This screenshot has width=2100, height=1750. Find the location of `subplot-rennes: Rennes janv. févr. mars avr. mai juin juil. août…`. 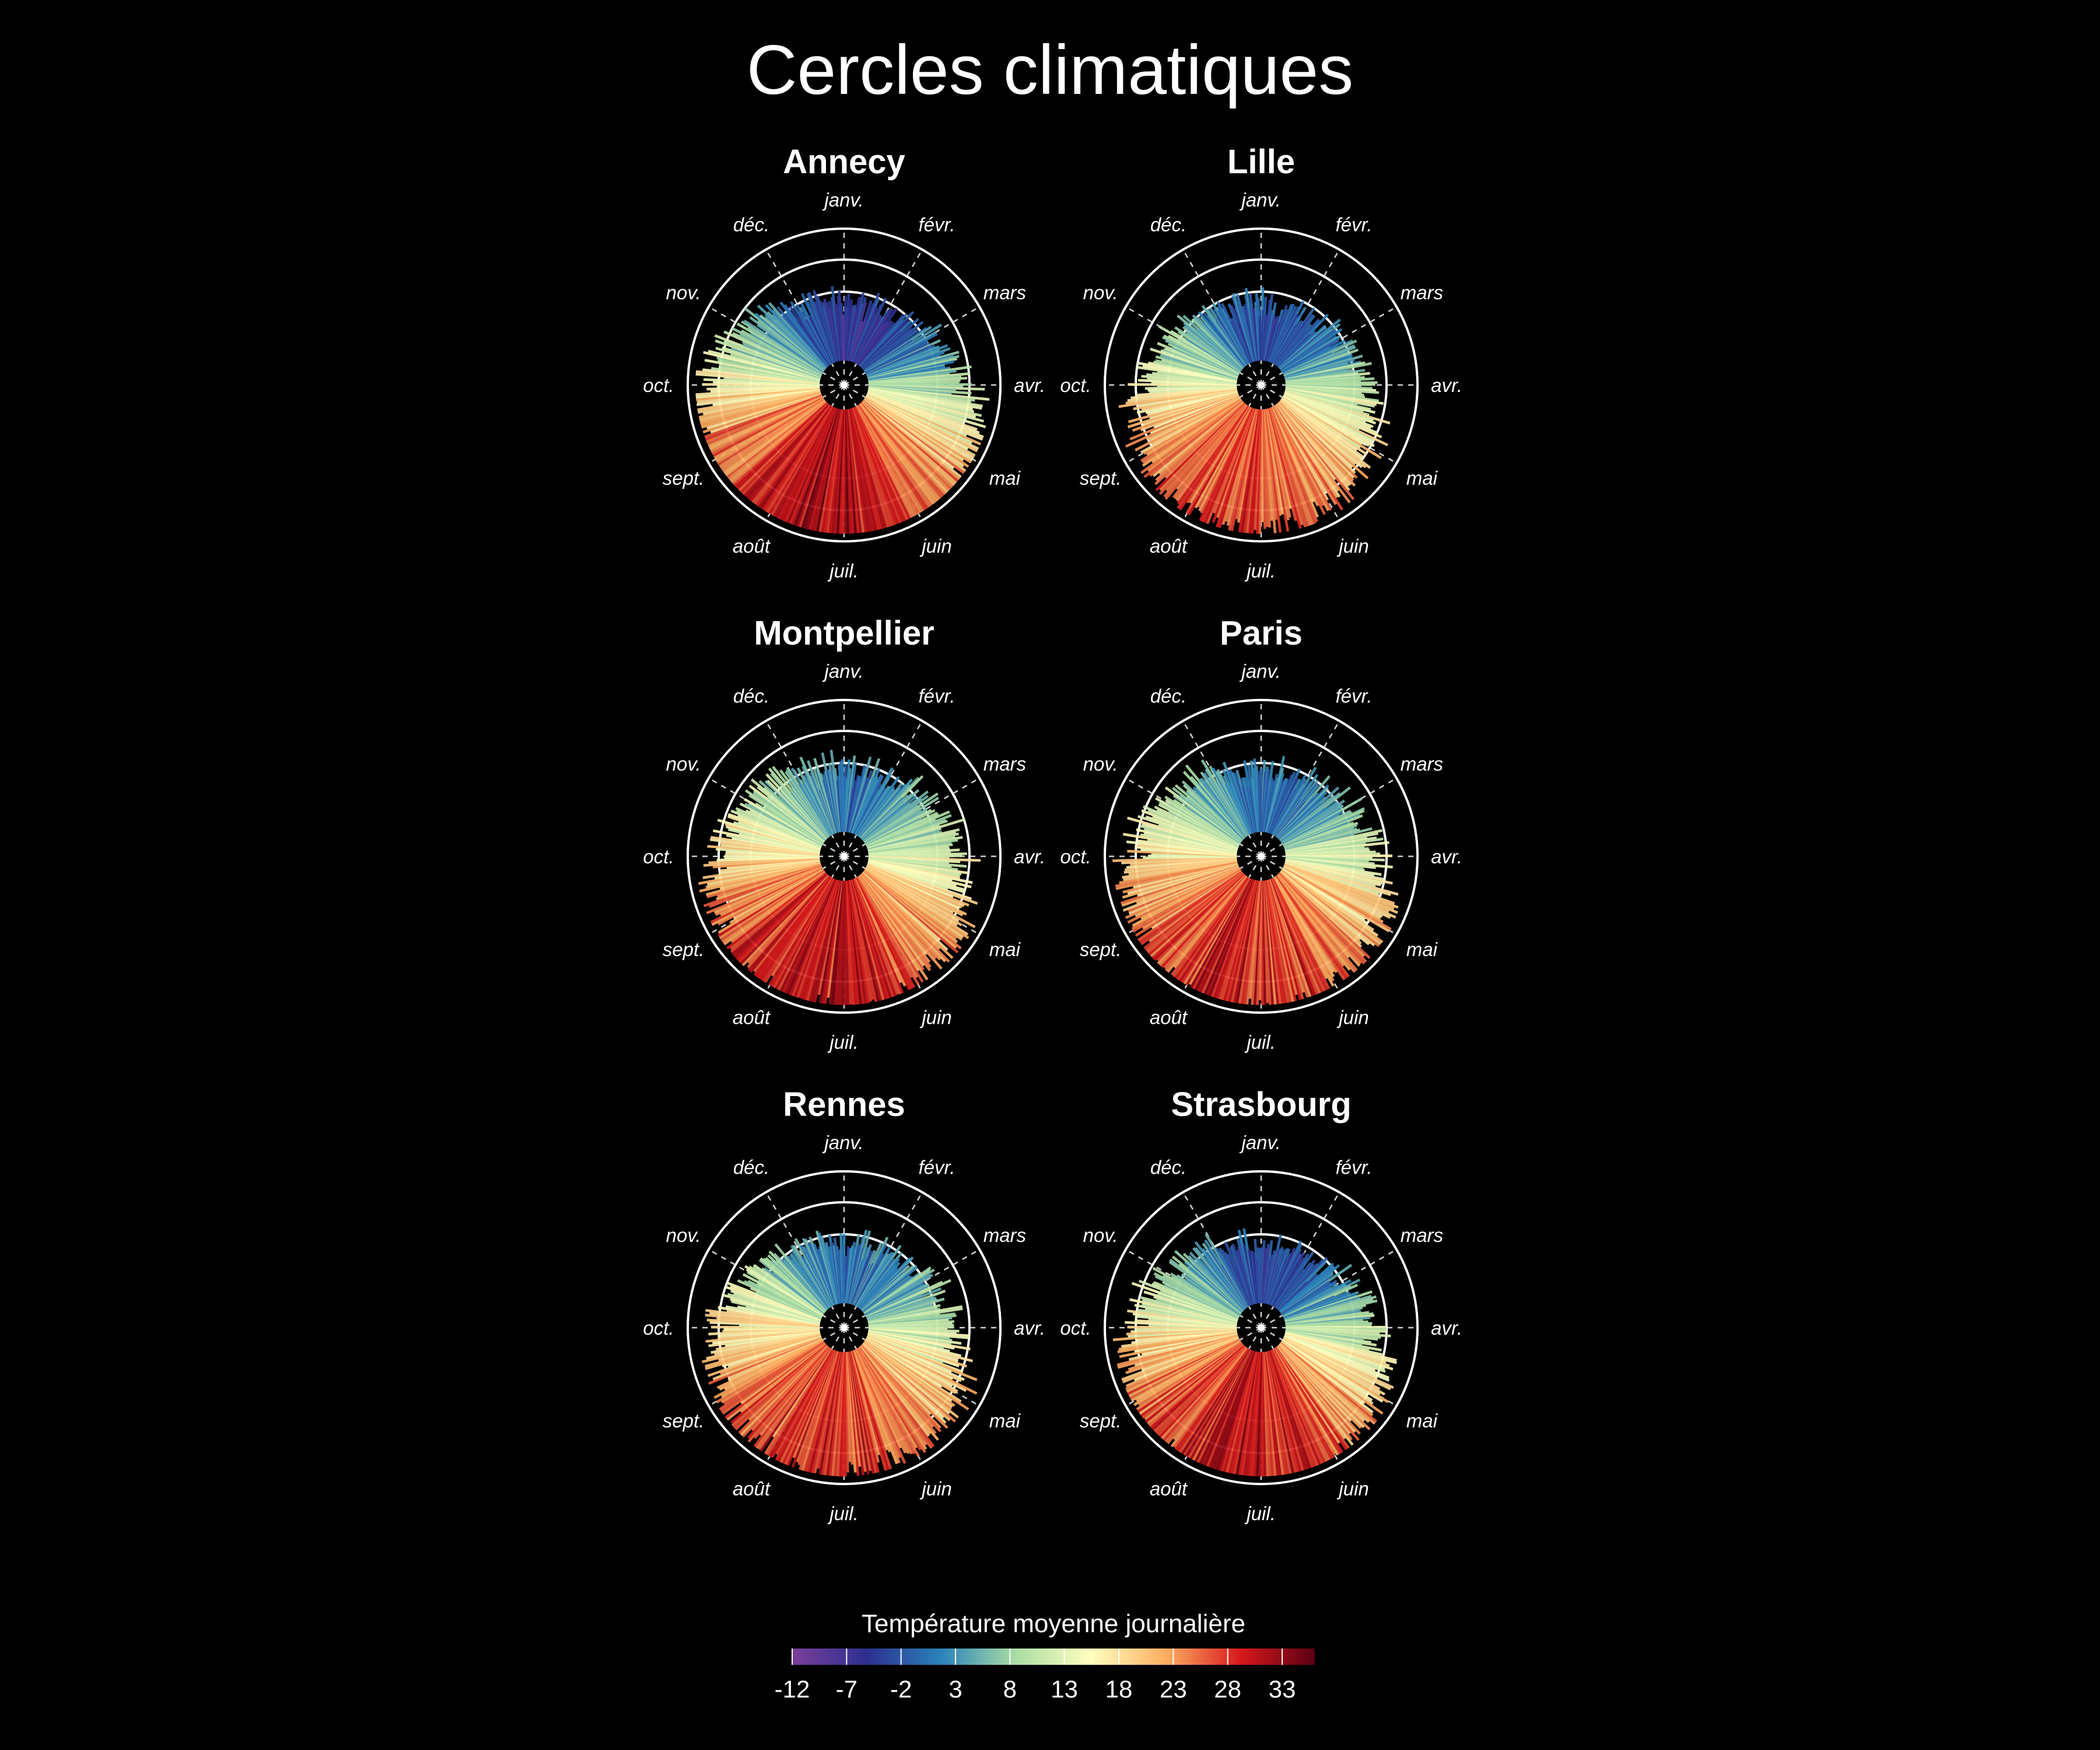

subplot-rennes: Rennes janv. févr. mars avr. mai juin juil. août… is located at coordinates (844, 1305).